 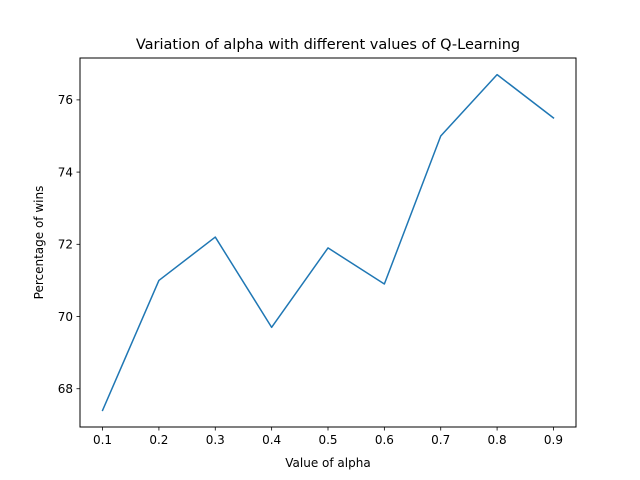 What do you see at coordinates (271, 440) in the screenshot?
I see `x-tick-label: 0.4` at bounding box center [271, 440].